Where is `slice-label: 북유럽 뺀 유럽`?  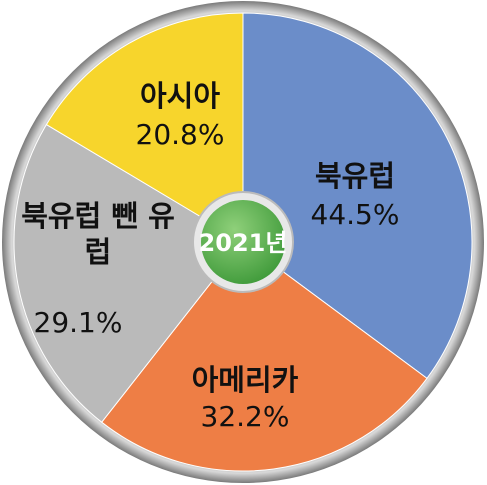
slice-label: 북유럽 뺀 유럽 is located at coordinates (98, 234).